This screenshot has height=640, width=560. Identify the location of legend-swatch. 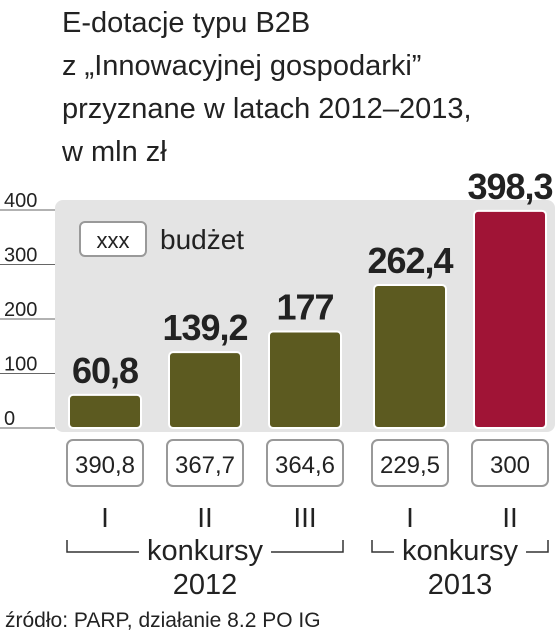
(113, 239).